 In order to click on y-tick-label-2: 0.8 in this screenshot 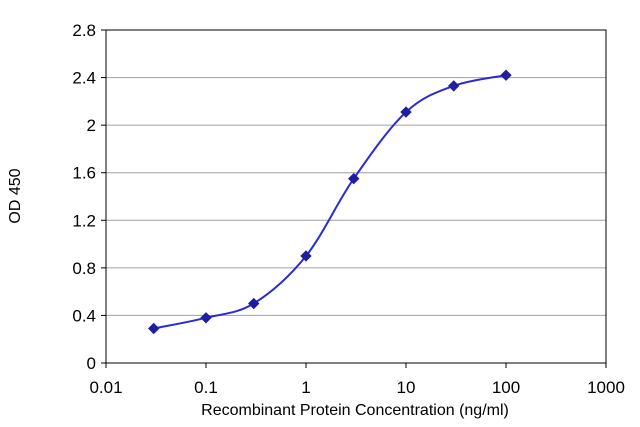, I will do `click(84, 268)`.